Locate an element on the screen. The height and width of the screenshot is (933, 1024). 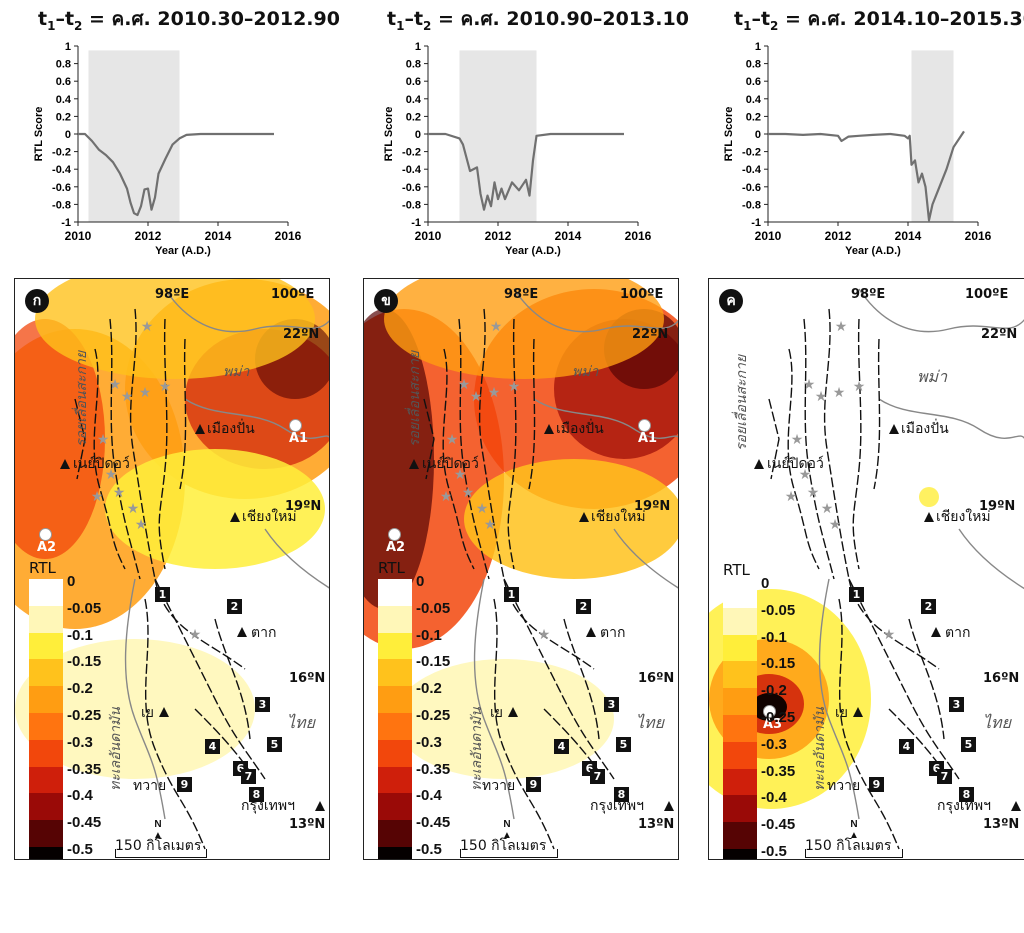
y-tick-label: 0.8 is located at coordinates (753, 65).